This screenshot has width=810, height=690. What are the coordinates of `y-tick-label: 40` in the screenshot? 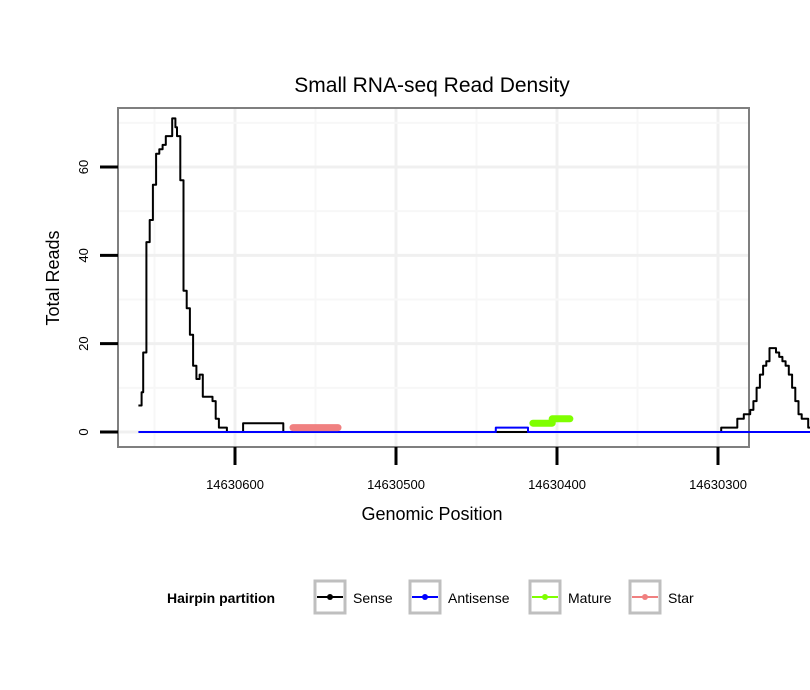 It's located at (83, 255).